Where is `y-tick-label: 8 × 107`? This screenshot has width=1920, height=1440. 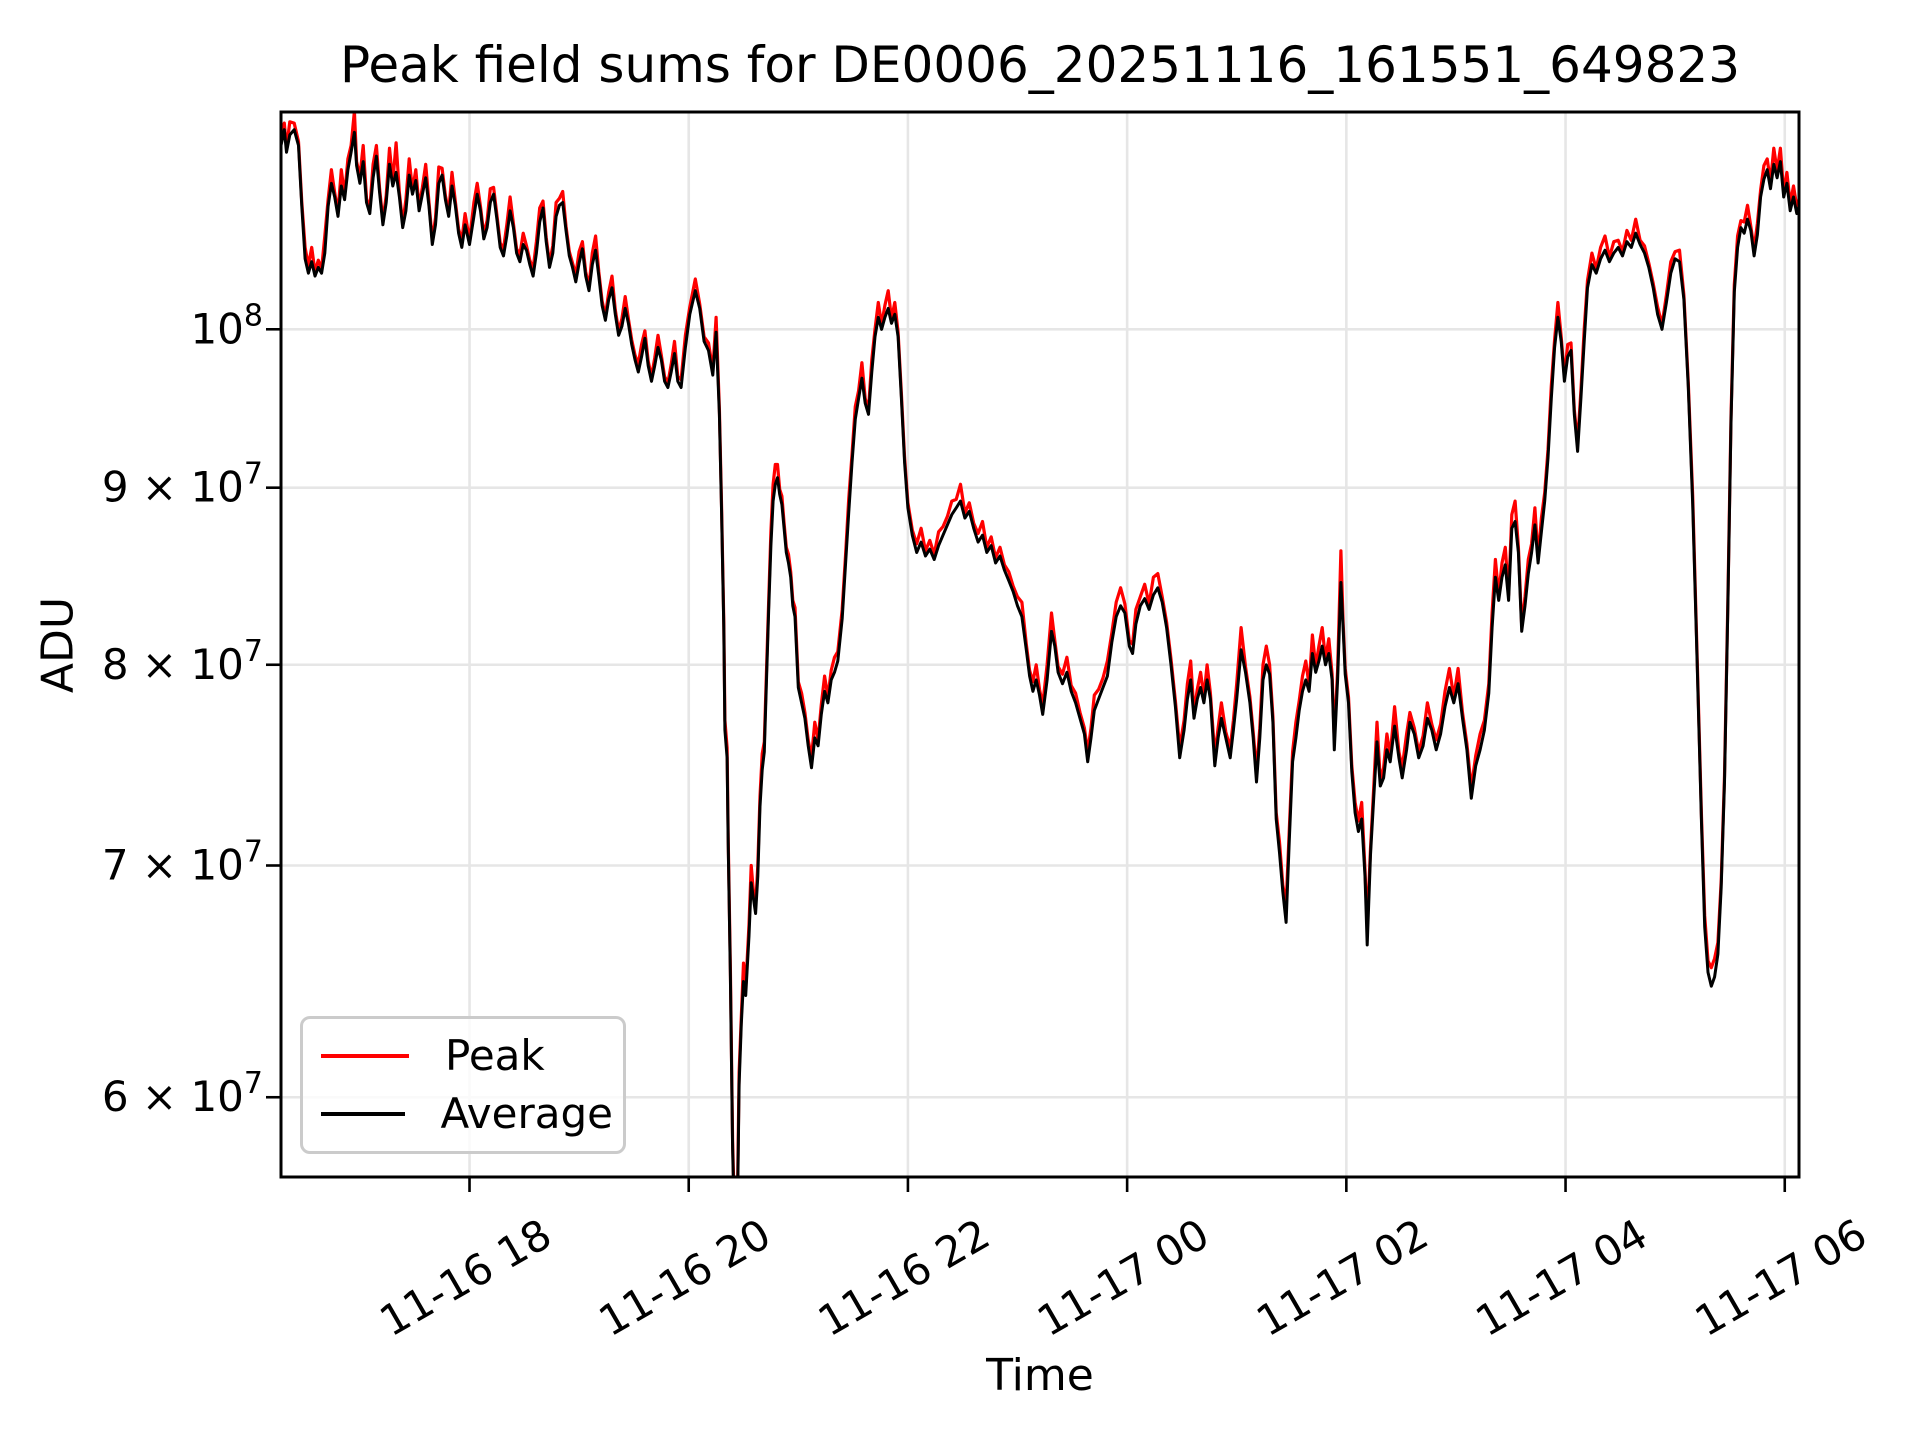
y-tick-label: 8 × 107 is located at coordinates (182, 661).